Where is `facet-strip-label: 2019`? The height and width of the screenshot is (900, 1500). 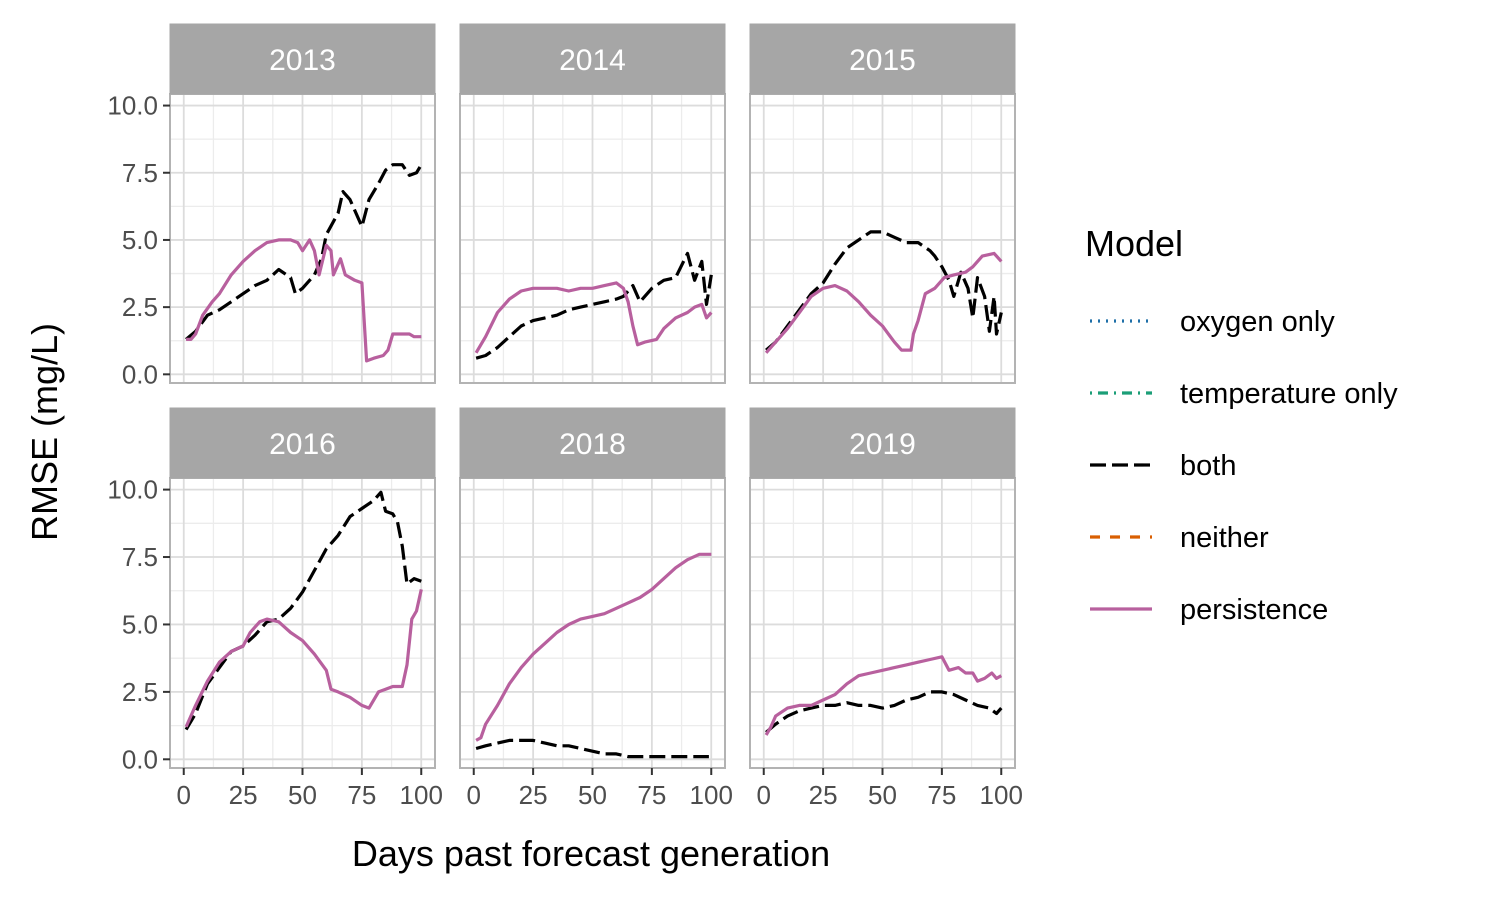 facet-strip-label: 2019 is located at coordinates (882, 444).